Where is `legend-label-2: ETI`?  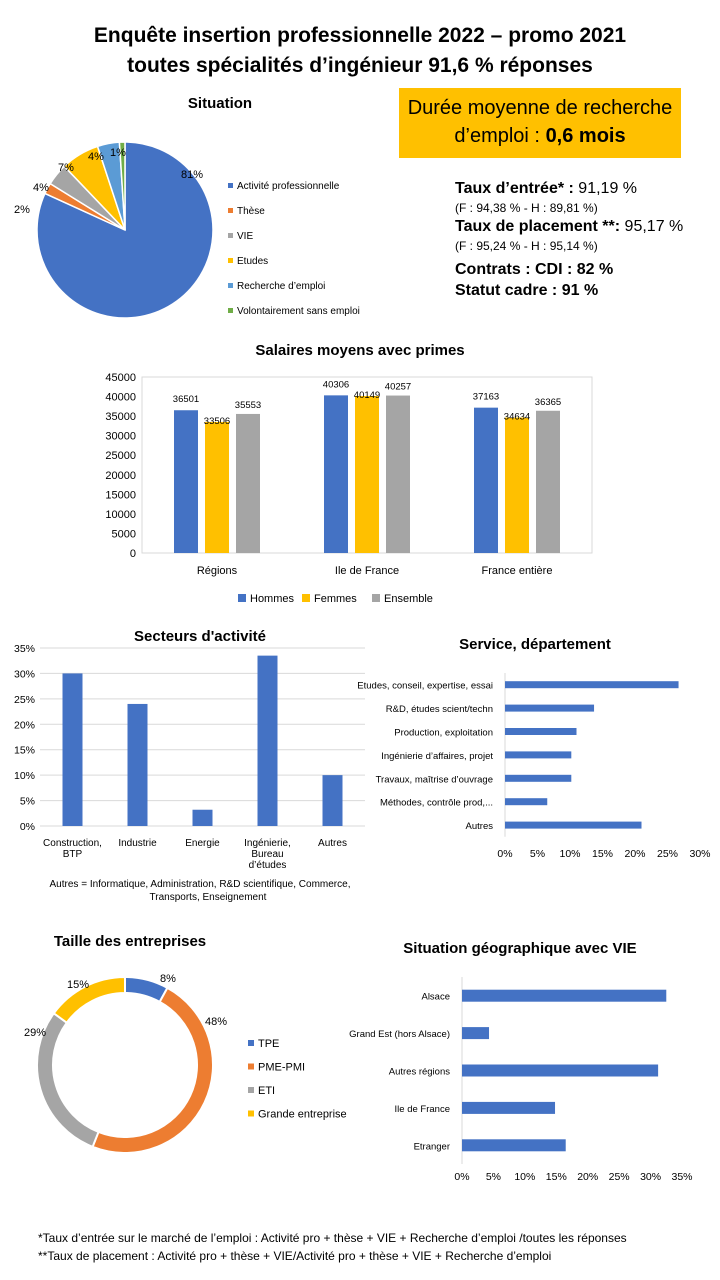
legend-label-2: ETI is located at coordinates (266, 1091).